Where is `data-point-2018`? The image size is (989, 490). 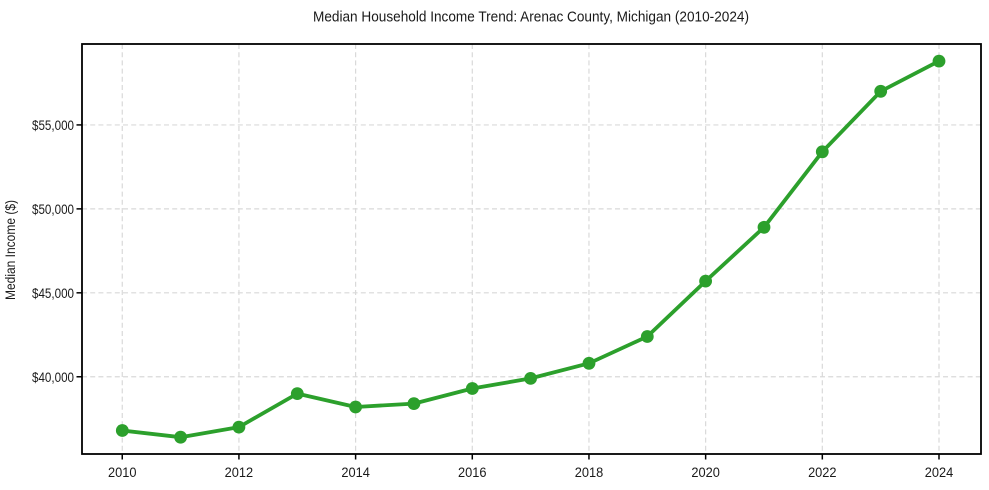 data-point-2018 is located at coordinates (589, 363).